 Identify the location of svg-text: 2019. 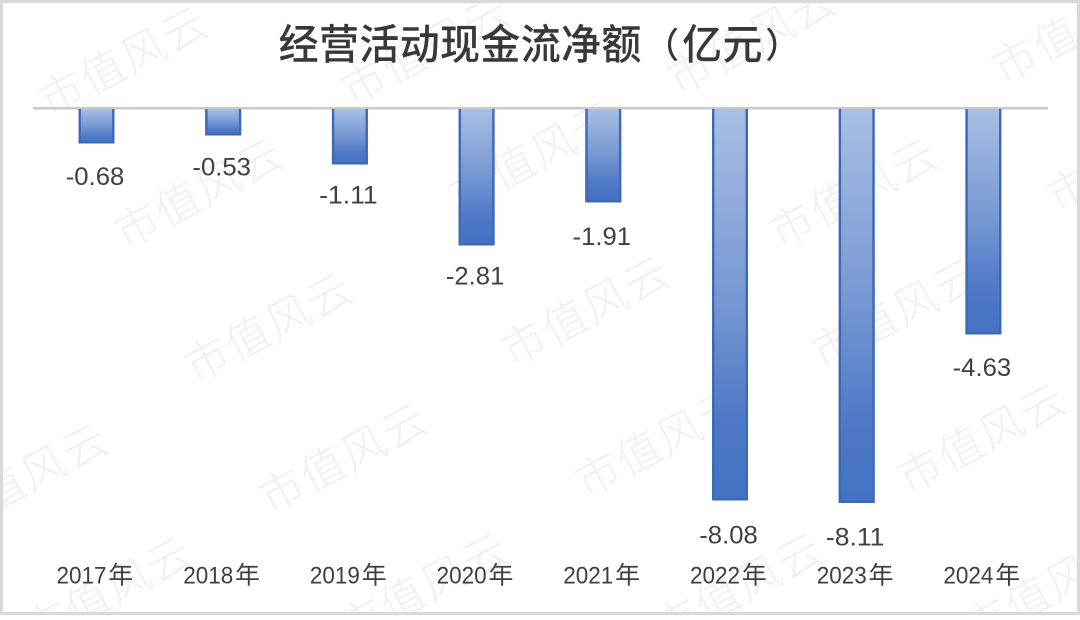
(335, 576).